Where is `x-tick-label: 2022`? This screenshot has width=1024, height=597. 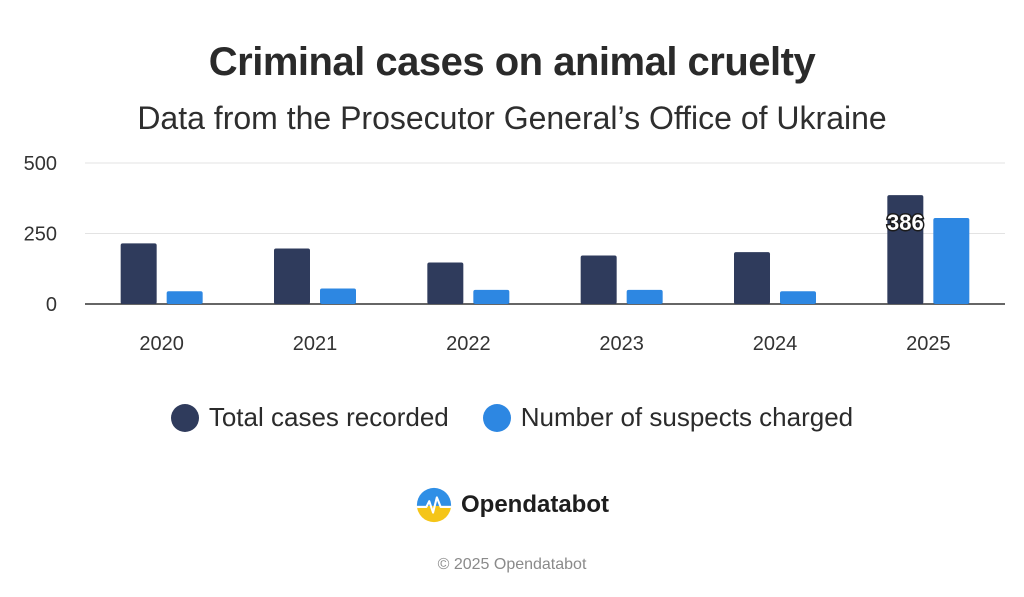 x-tick-label: 2022 is located at coordinates (468, 344).